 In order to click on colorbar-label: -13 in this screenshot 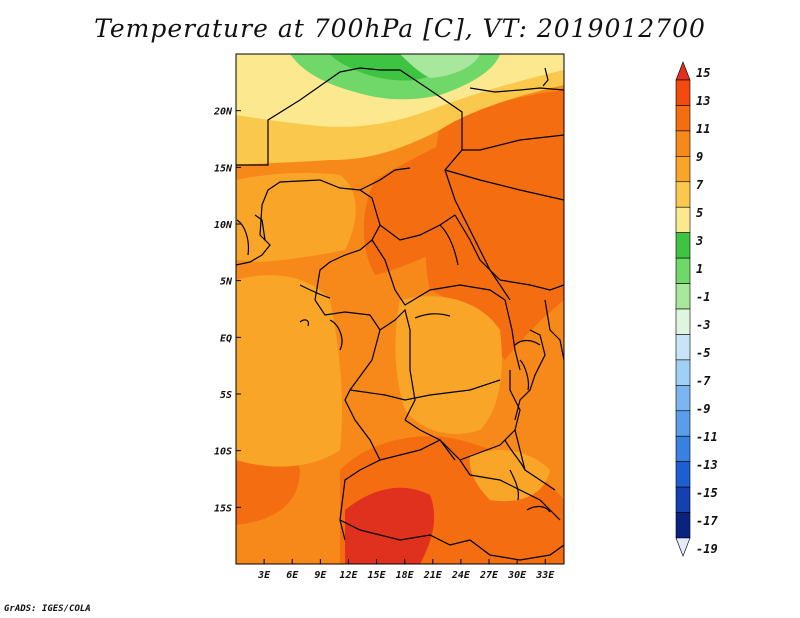, I will do `click(707, 465)`.